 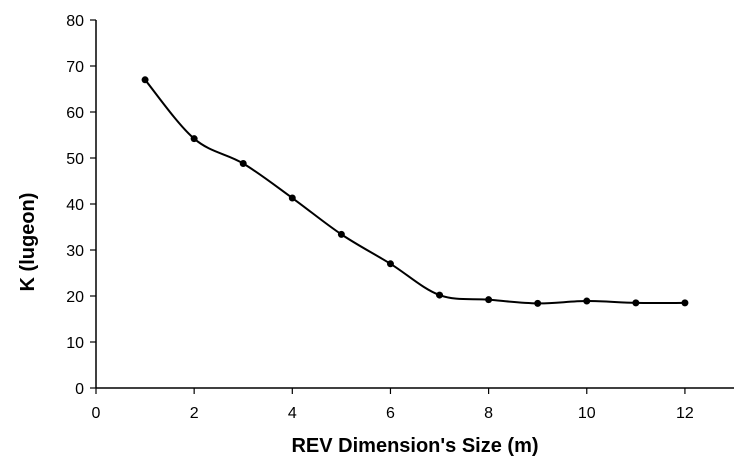 What do you see at coordinates (685, 413) in the screenshot?
I see `x-tick-label: 12` at bounding box center [685, 413].